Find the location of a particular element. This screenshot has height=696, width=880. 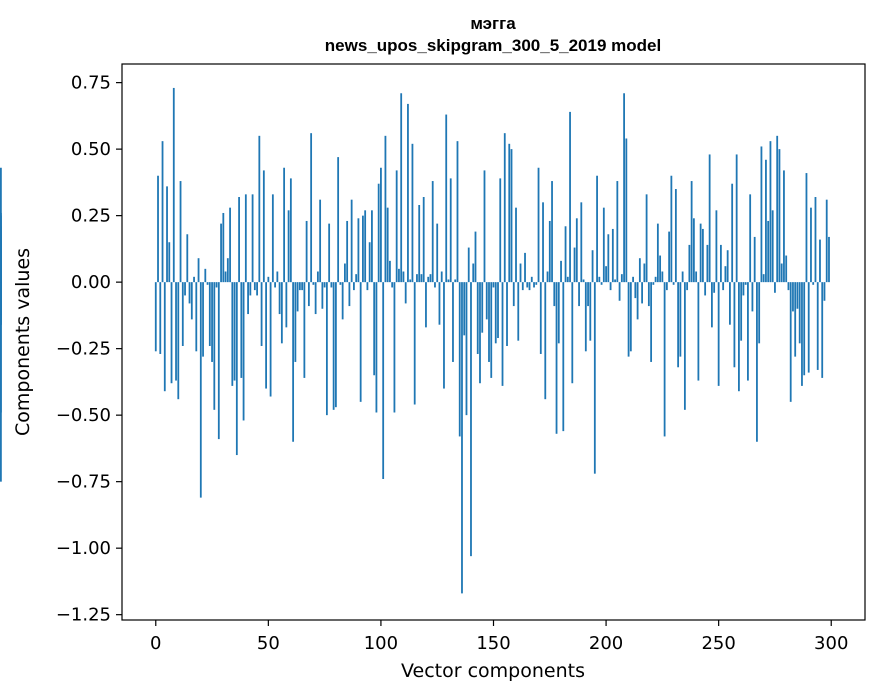

y-tick-label: 0.50 is located at coordinates (91, 149).